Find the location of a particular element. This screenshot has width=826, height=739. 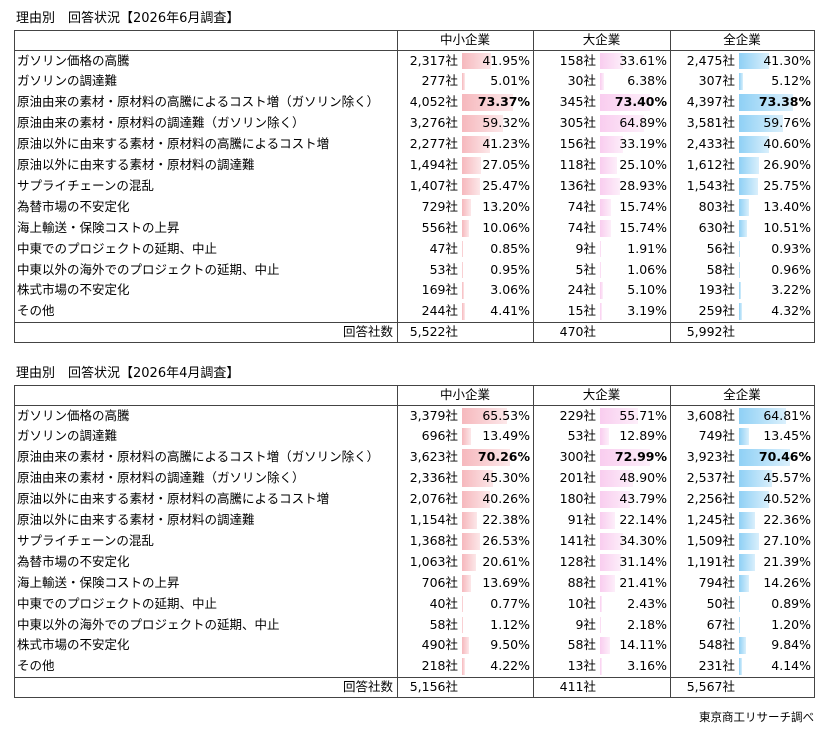

count-cell: 58社 is located at coordinates (720, 269).